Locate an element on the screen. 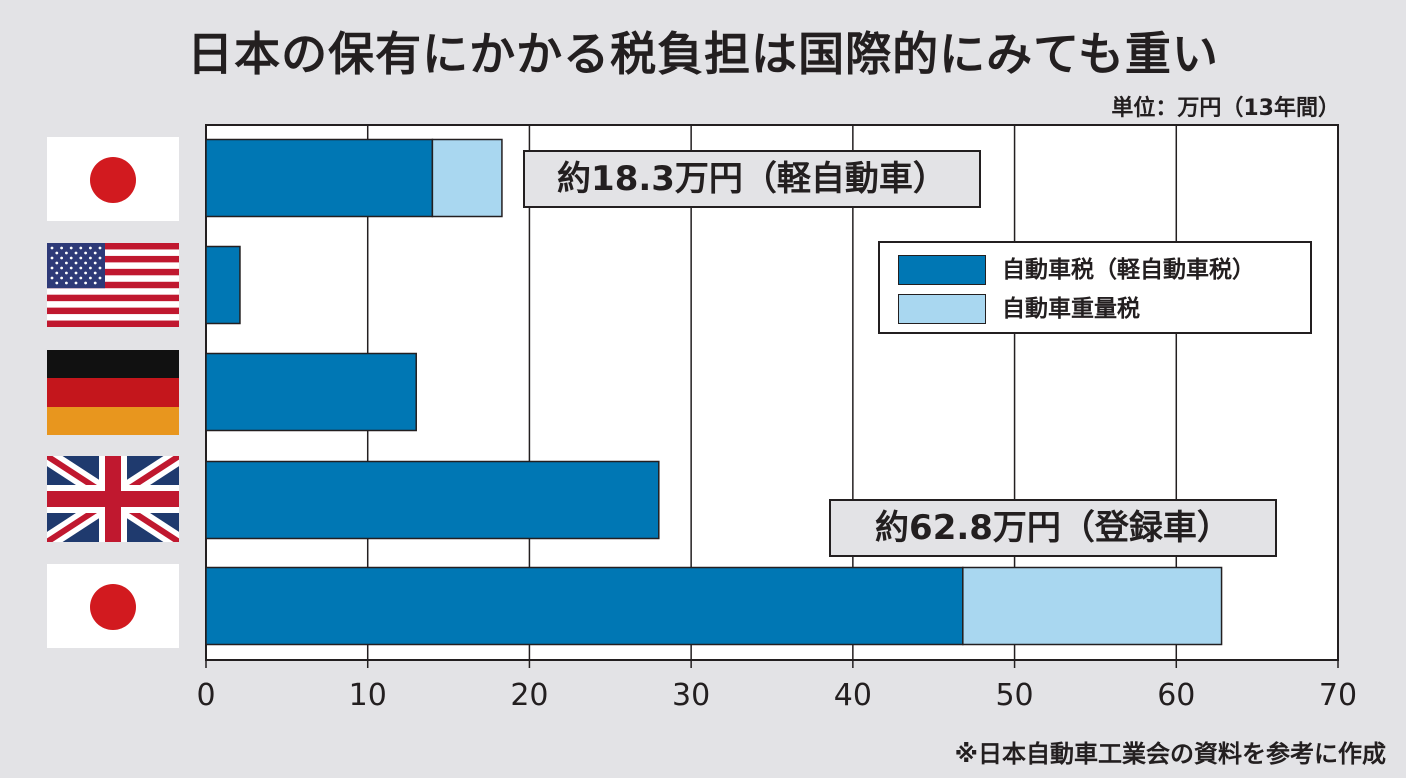 The image size is (1406, 778). legend: 自動車税（軽自動車税） 自動車重量税 is located at coordinates (1095, 287).